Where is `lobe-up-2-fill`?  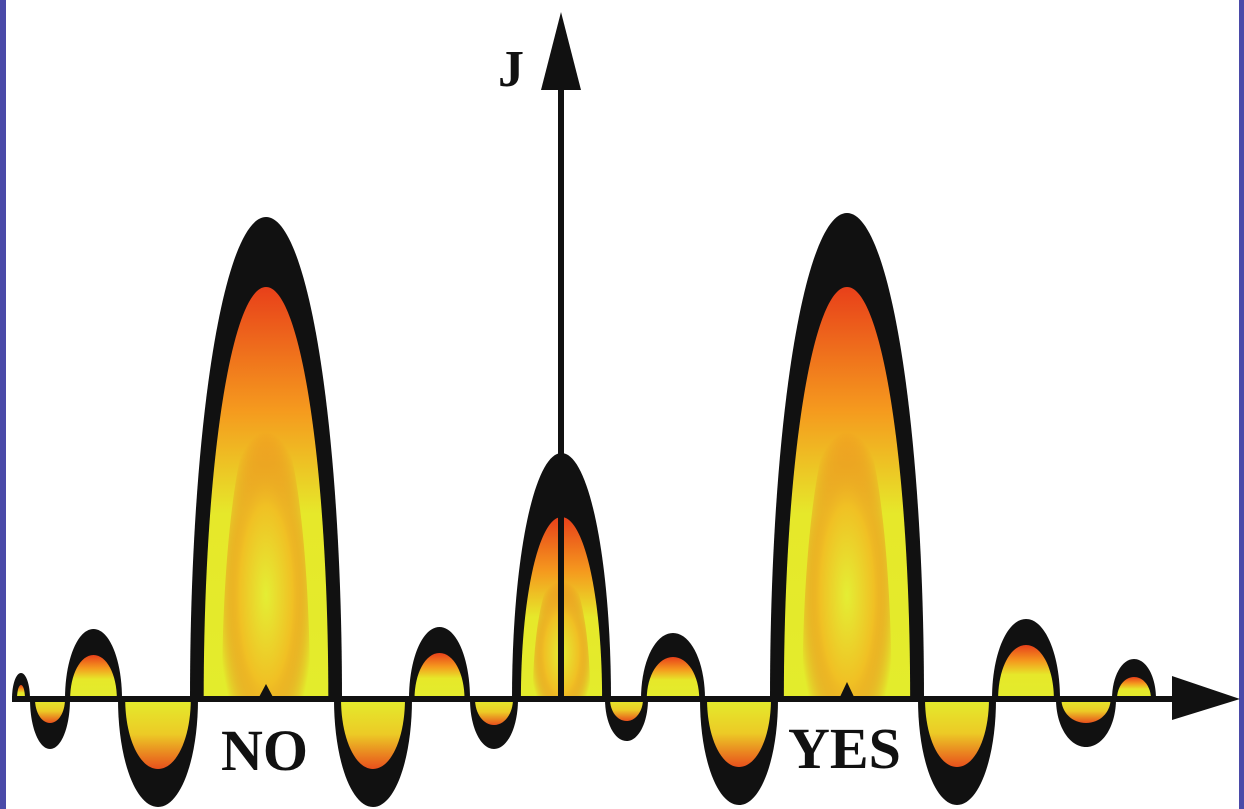
lobe-up-2-fill is located at coordinates (439, 676).